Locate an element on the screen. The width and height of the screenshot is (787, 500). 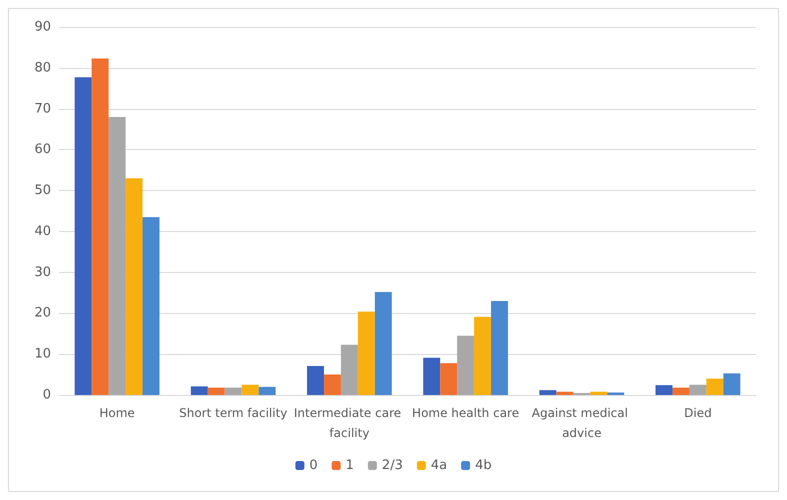
y-tick-label: 60 is located at coordinates (42, 150).